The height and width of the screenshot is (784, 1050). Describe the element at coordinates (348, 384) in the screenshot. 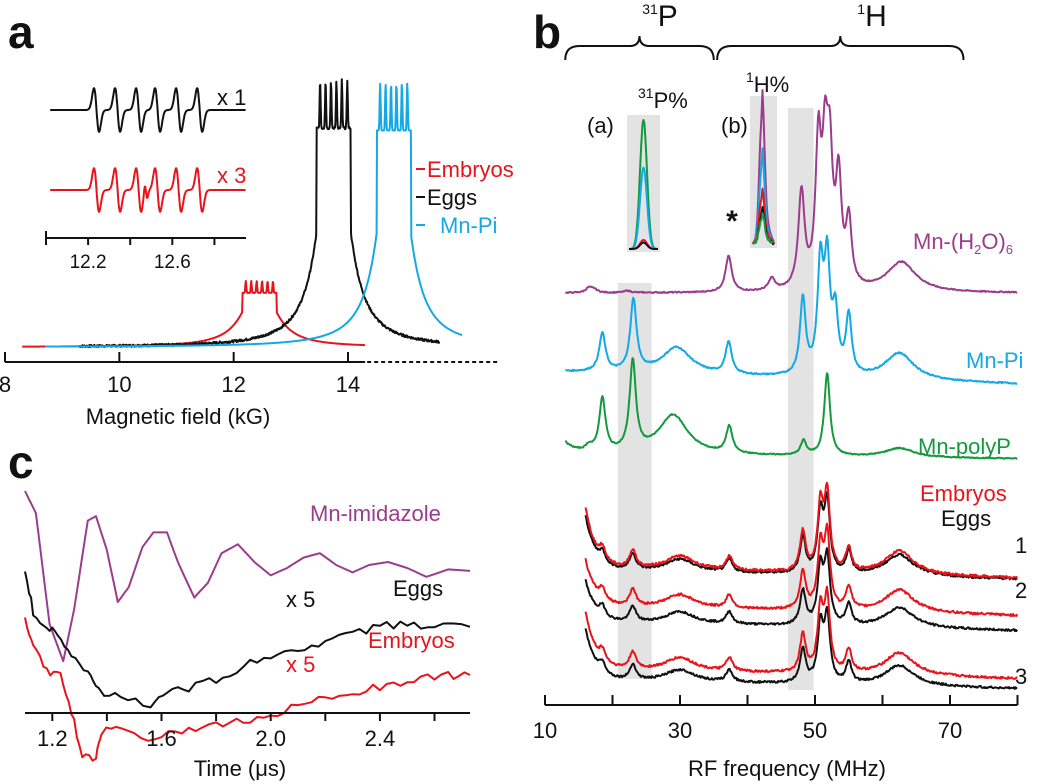

I see `panel-a-tick-label: 14` at that location.